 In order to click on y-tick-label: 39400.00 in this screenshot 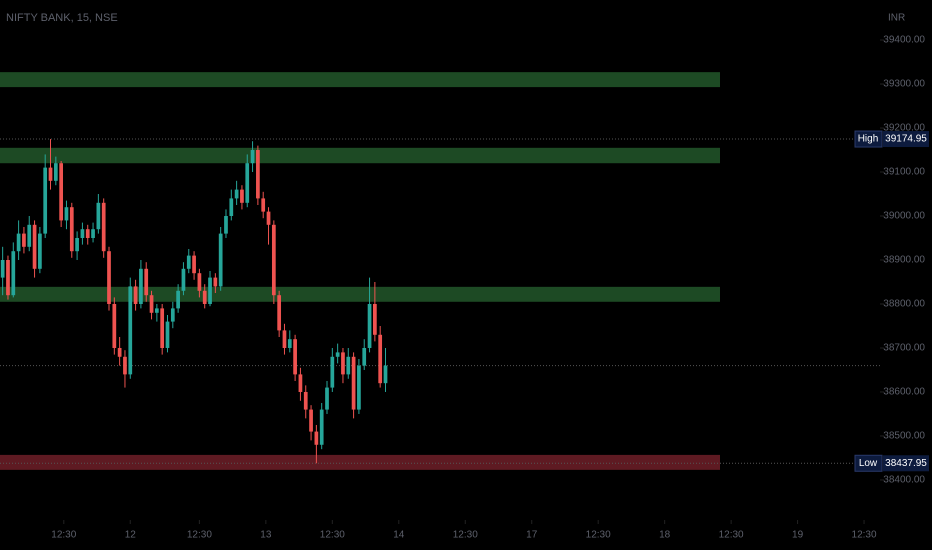, I will do `click(904, 40)`.